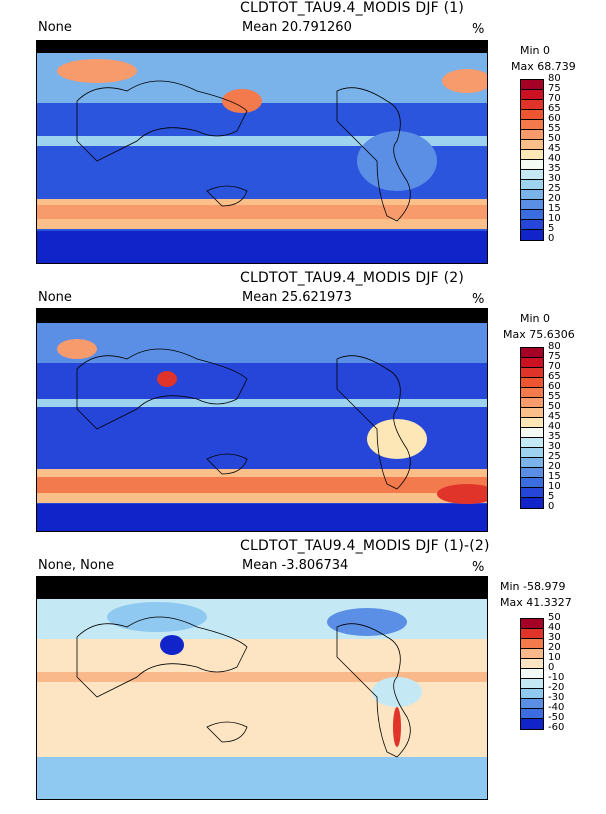  What do you see at coordinates (539, 334) in the screenshot?
I see `max-label: Max 75.6306` at bounding box center [539, 334].